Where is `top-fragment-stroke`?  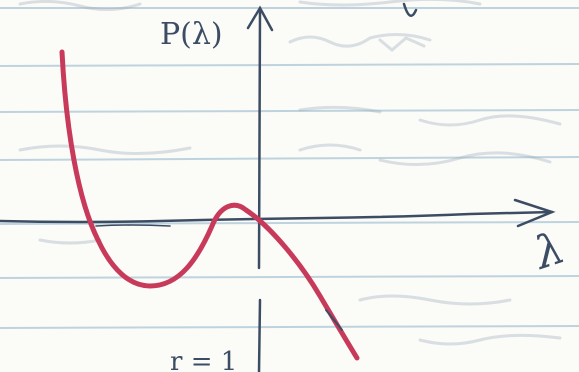
top-fragment-stroke is located at coordinates (410, 9).